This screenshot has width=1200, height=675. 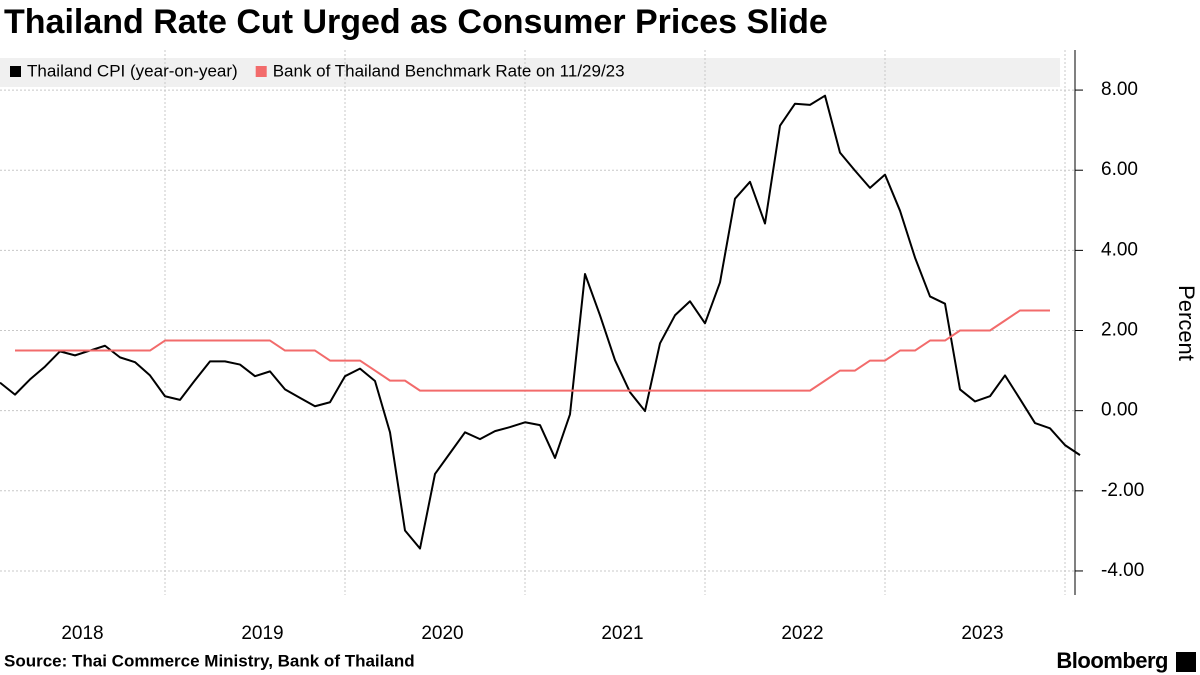 I want to click on x-tick-label: 2020, so click(x=442, y=633).